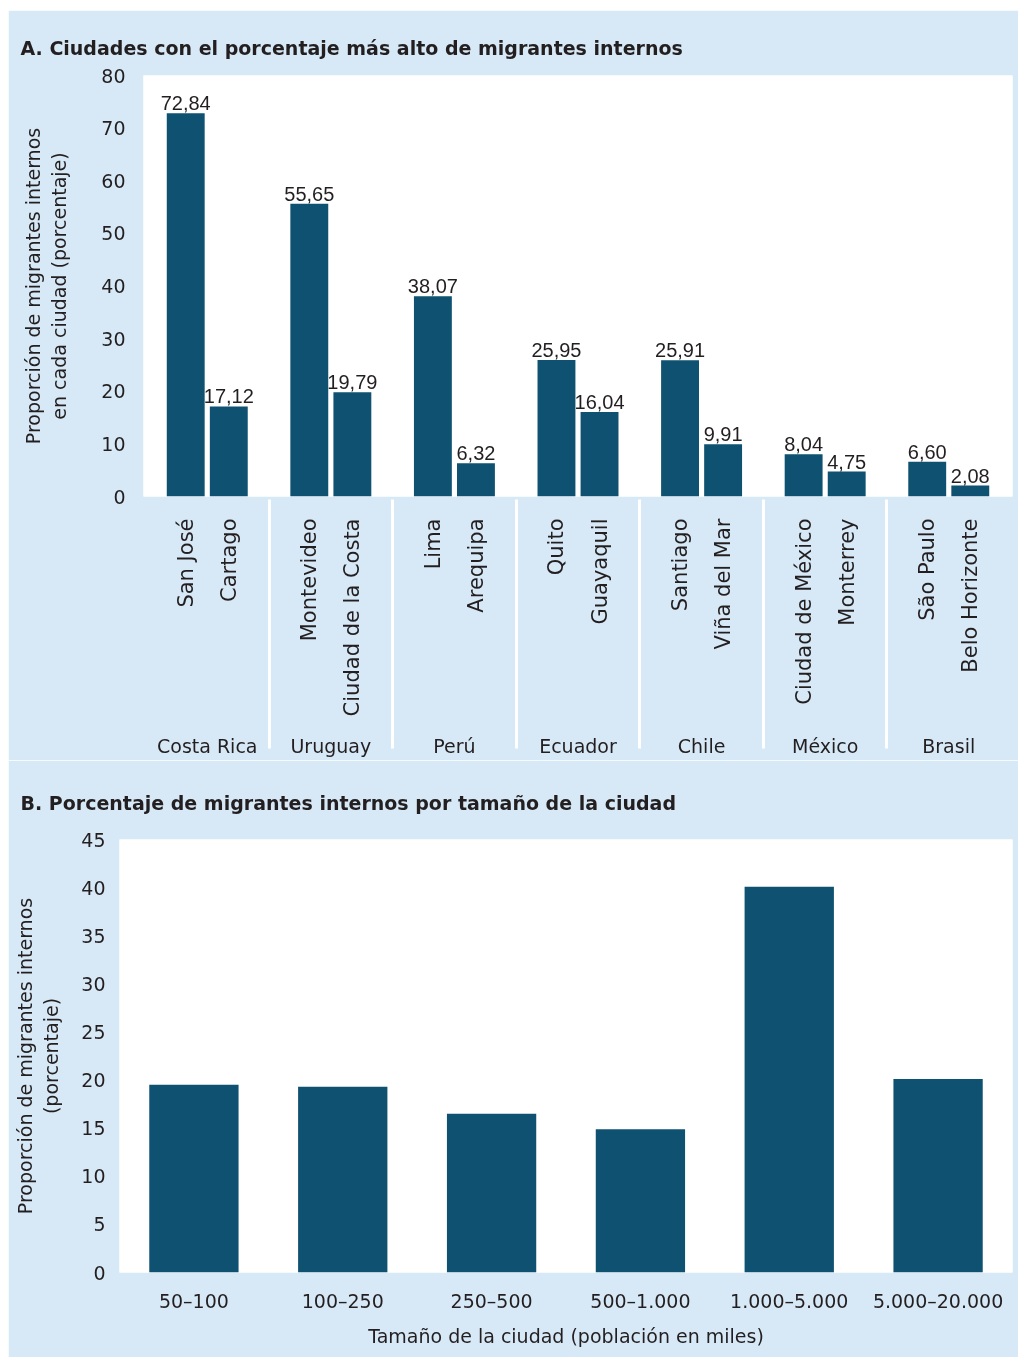 The height and width of the screenshot is (1357, 1018). I want to click on data-label: 55,65, so click(309, 193).